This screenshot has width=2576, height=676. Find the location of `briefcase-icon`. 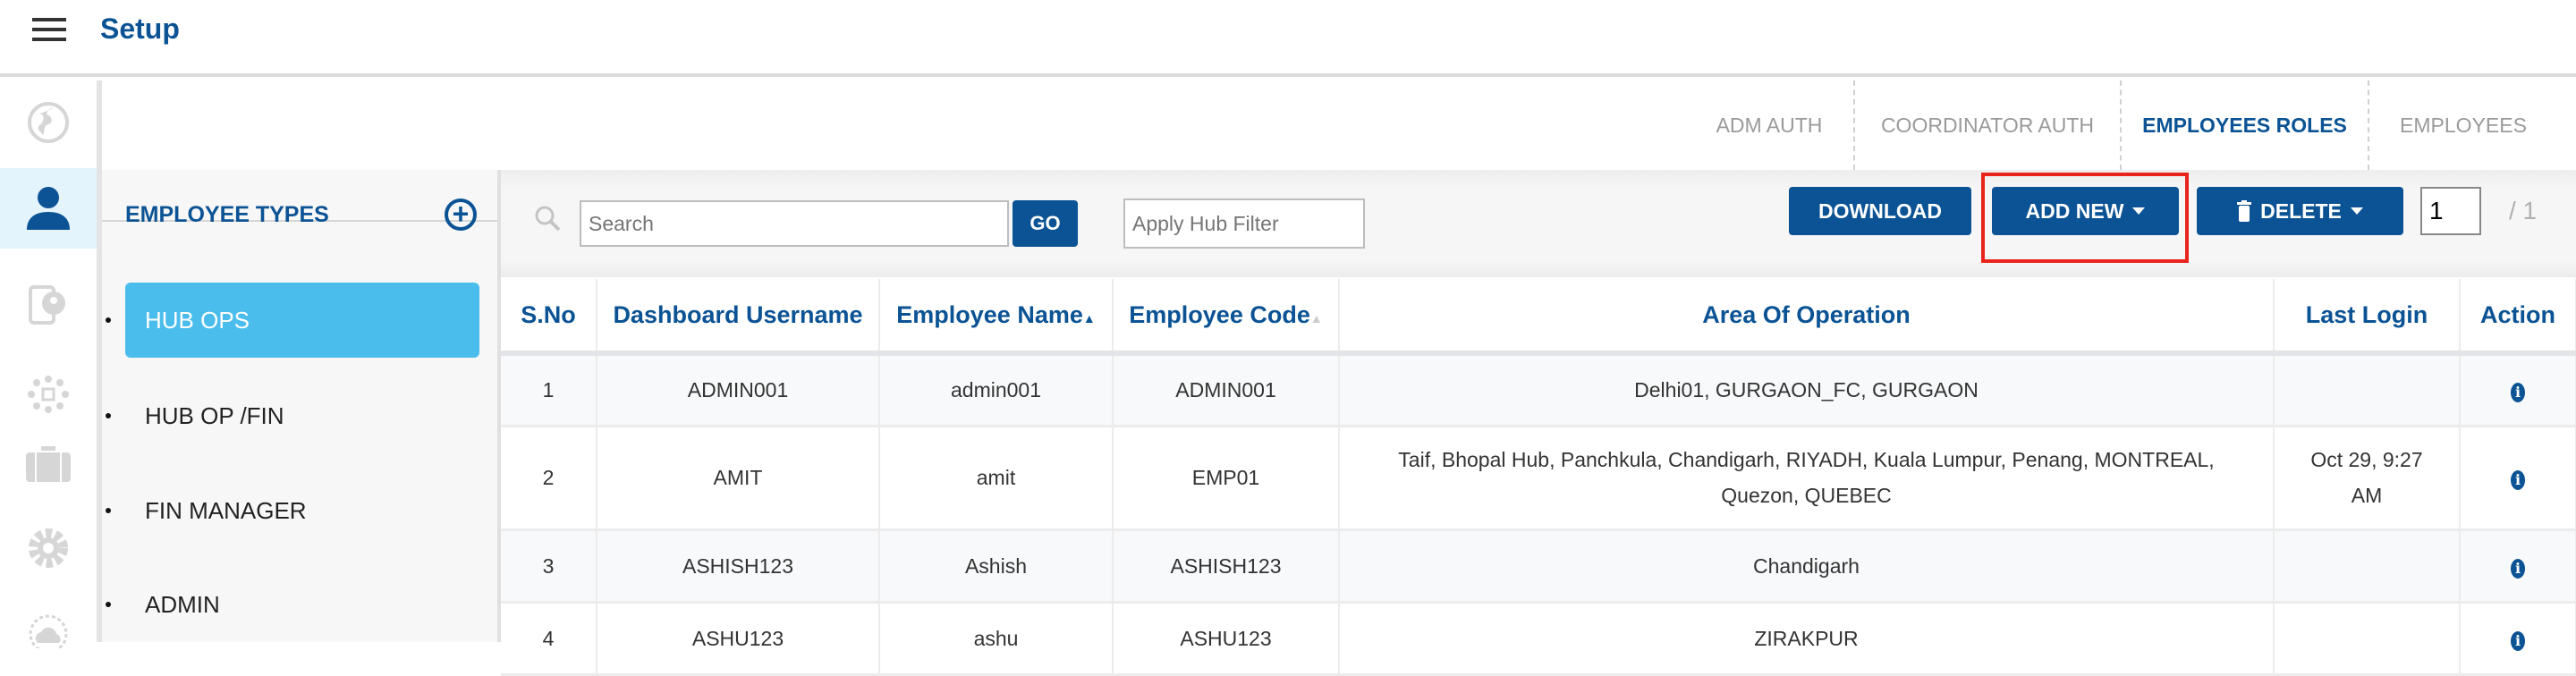

briefcase-icon is located at coordinates (48, 464).